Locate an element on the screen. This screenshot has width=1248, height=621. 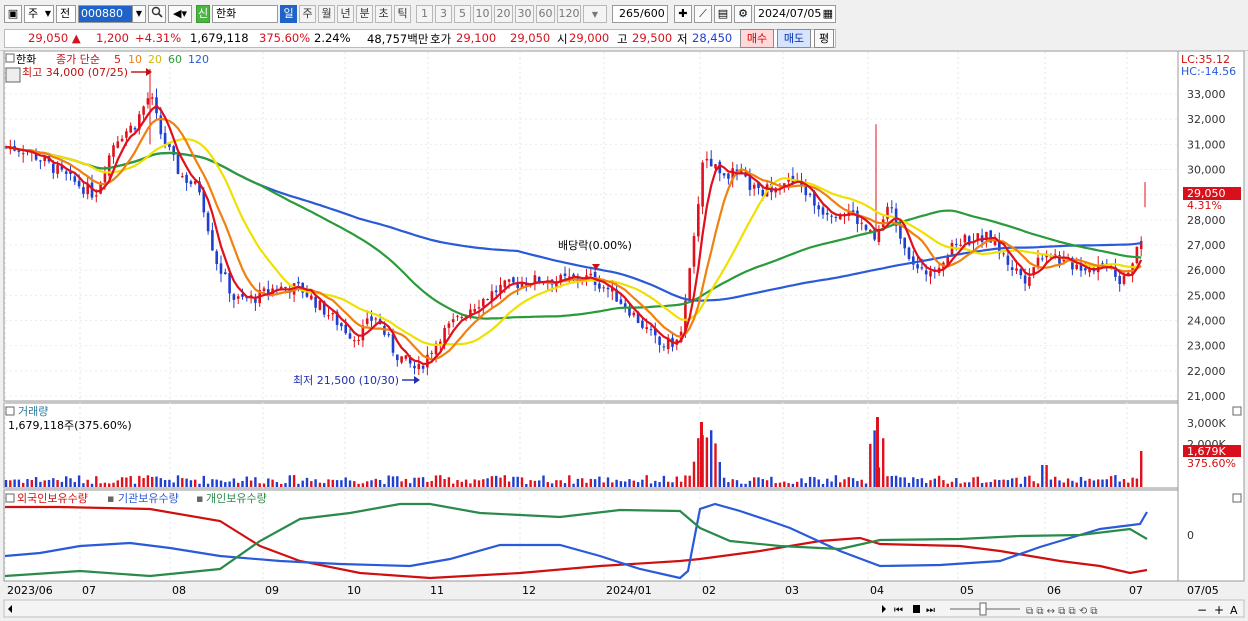
scroll-last-icon: ⏭ is located at coordinates (930, 610).